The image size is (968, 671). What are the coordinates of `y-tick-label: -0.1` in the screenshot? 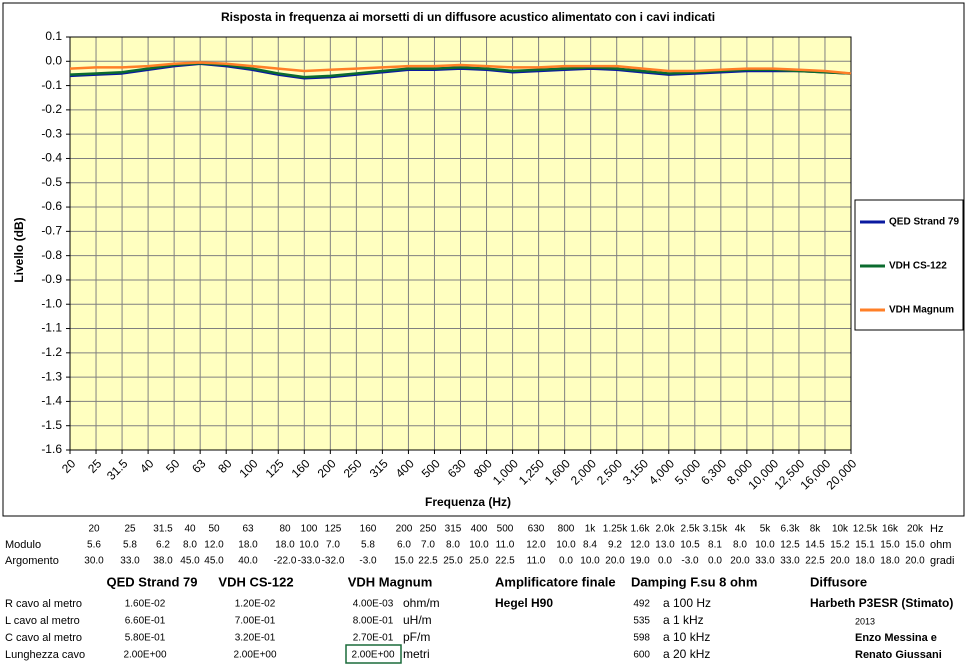 It's located at (51, 85).